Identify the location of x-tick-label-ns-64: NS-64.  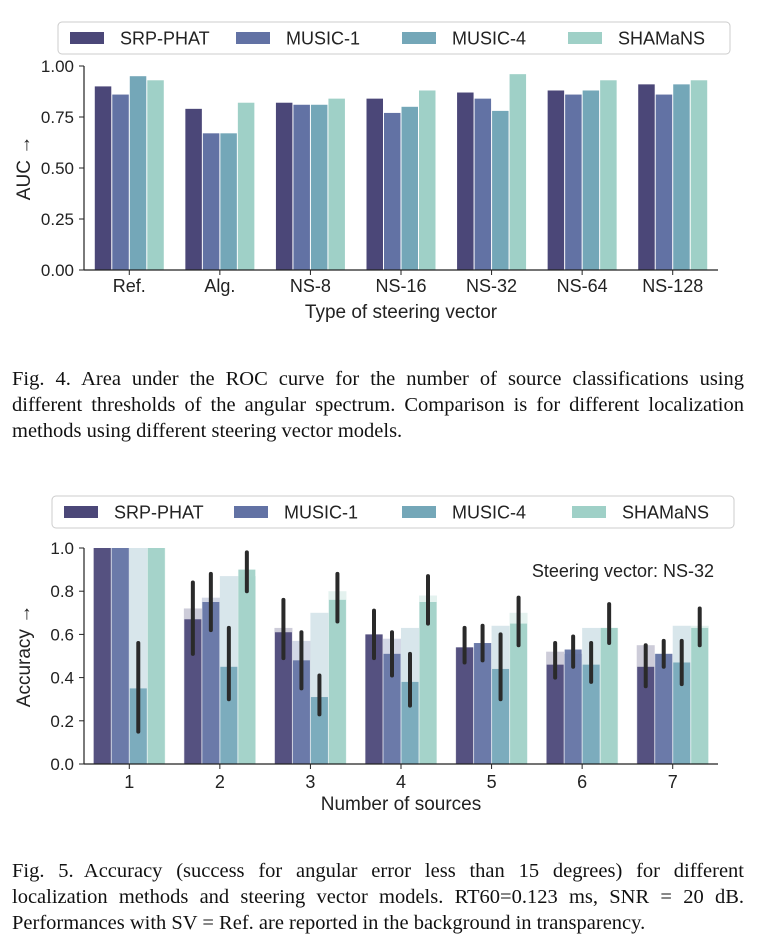
(582, 286).